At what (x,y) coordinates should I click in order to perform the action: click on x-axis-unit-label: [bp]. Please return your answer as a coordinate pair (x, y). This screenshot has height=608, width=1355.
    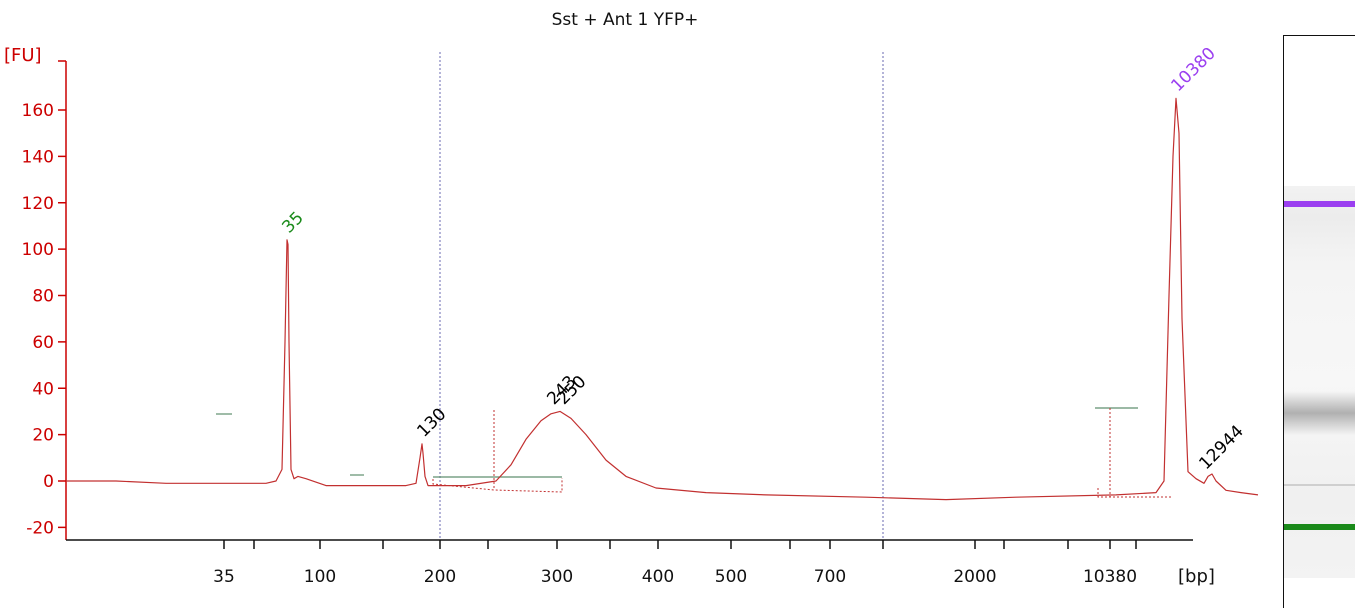
    Looking at the image, I should click on (1196, 576).